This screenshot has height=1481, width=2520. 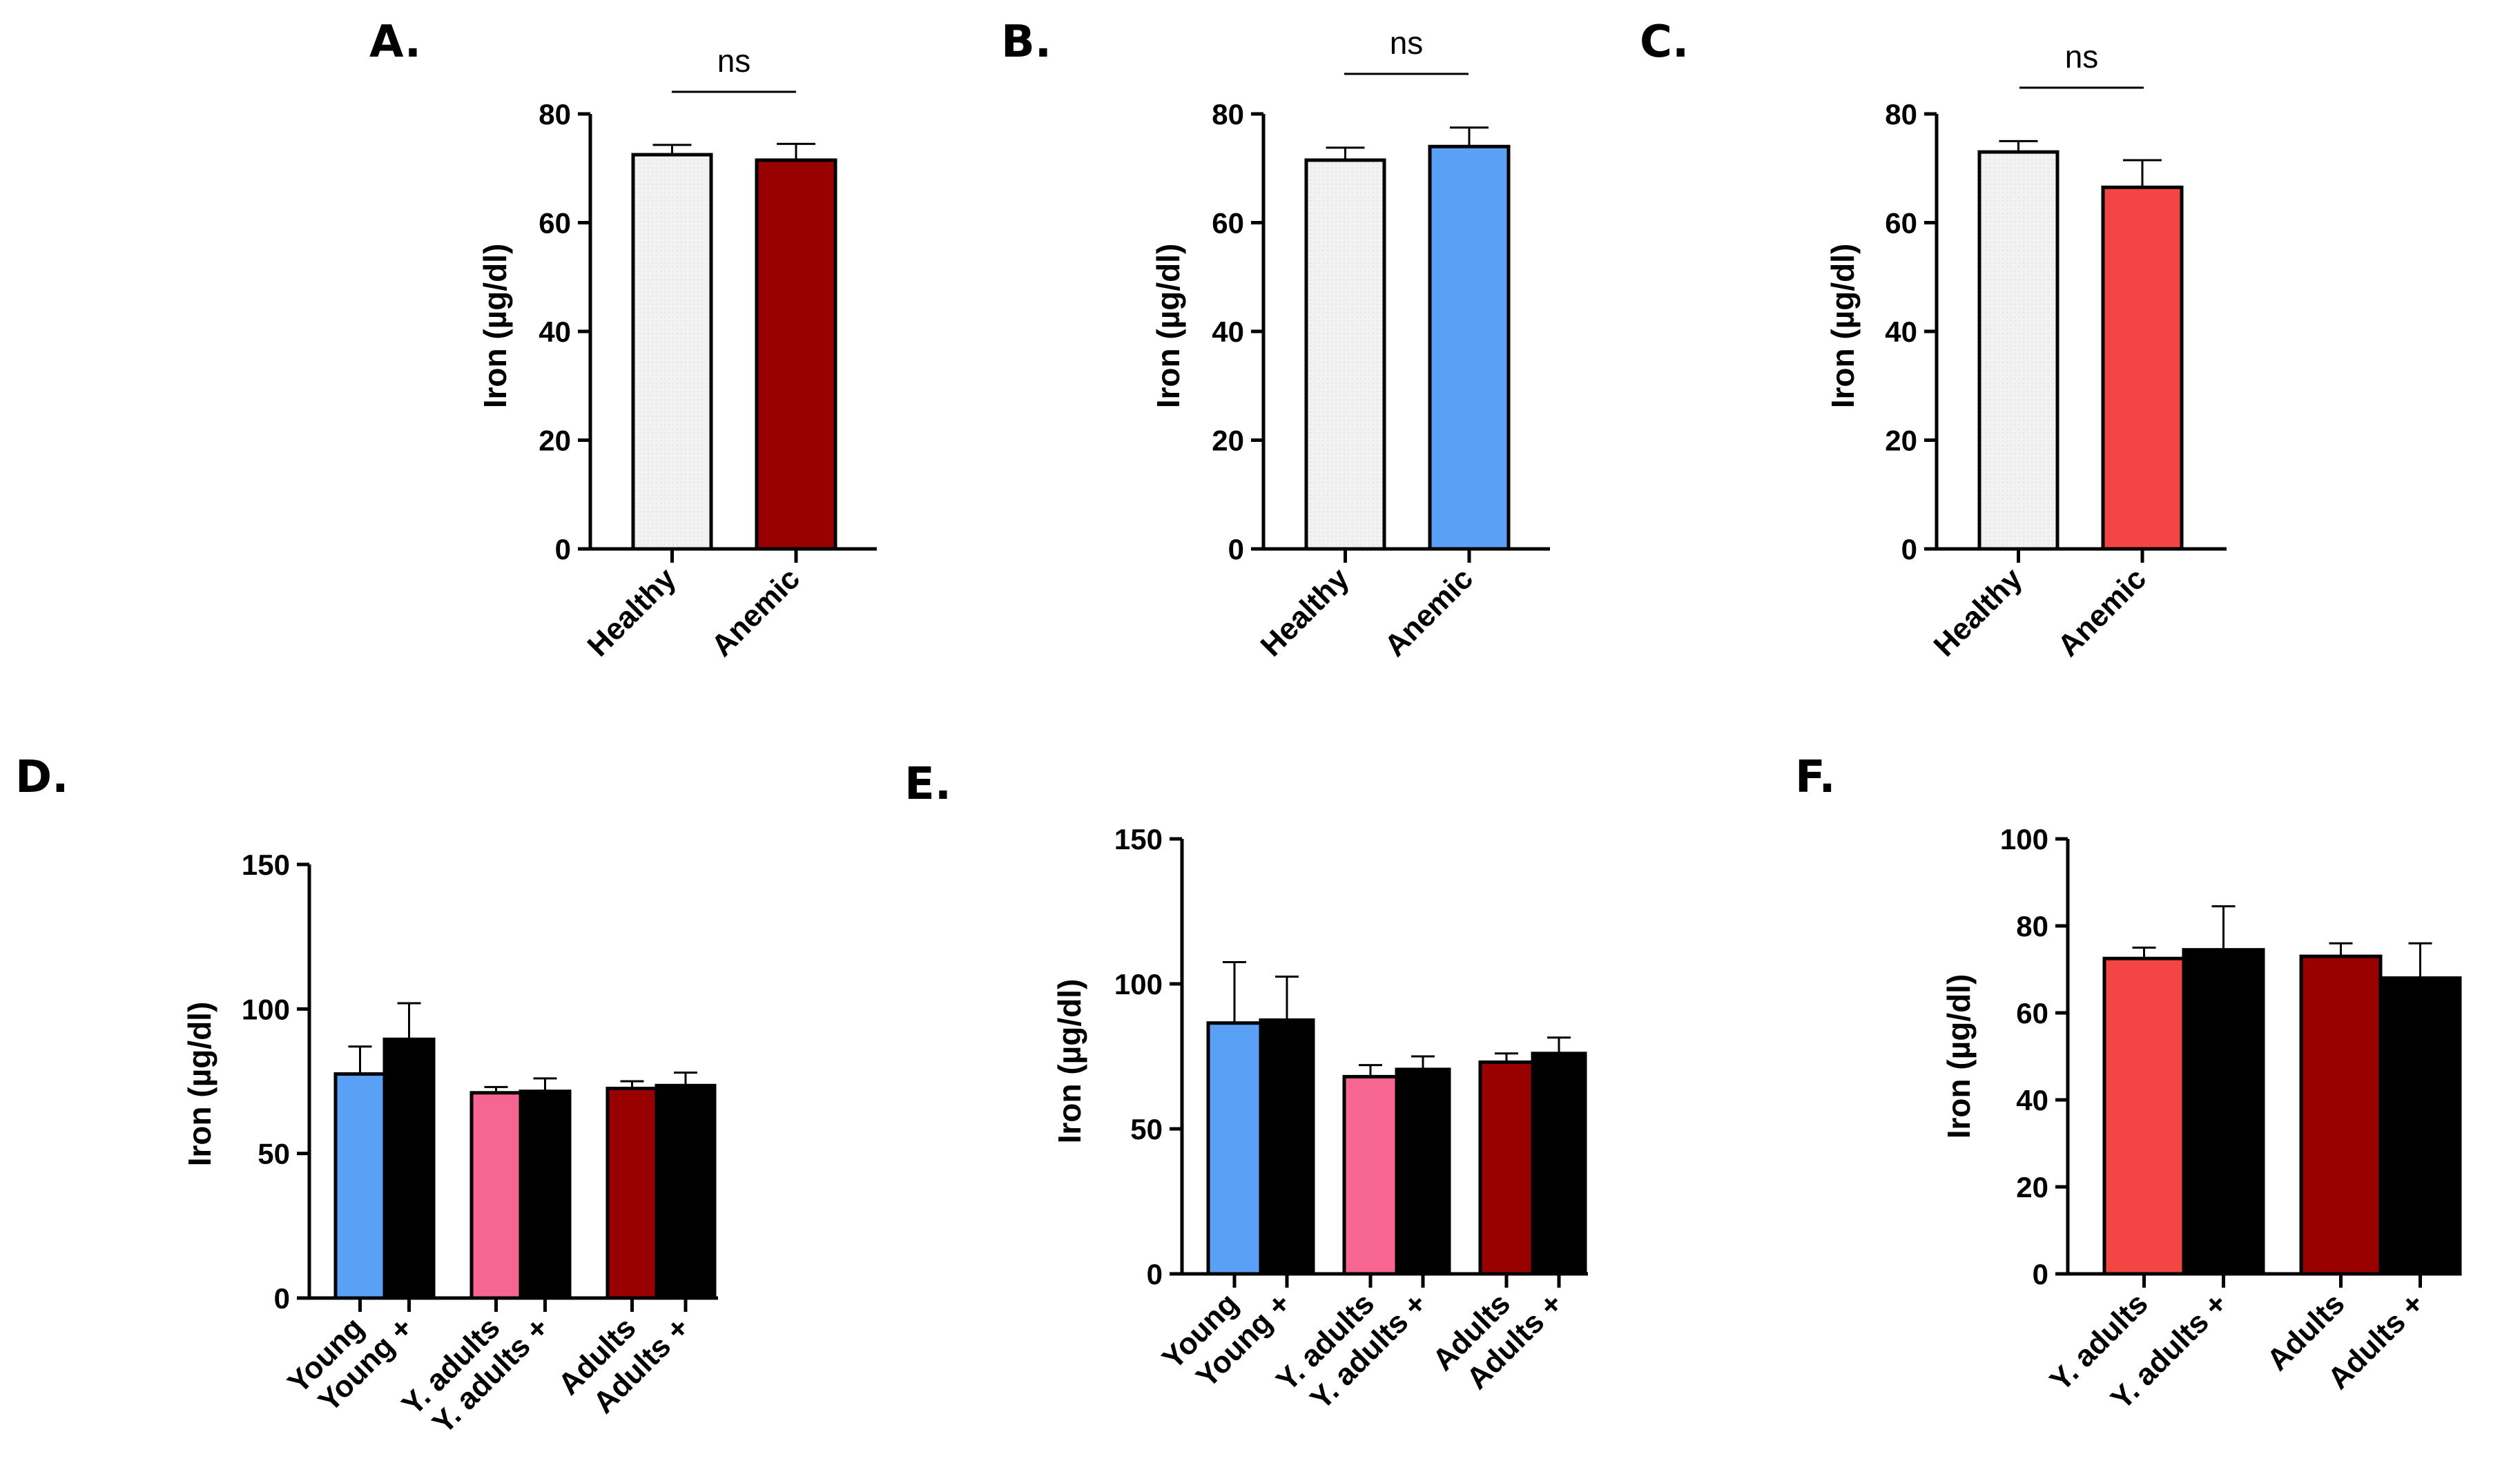 I want to click on panel-a-y-tick-label-2: 20, so click(x=555, y=441).